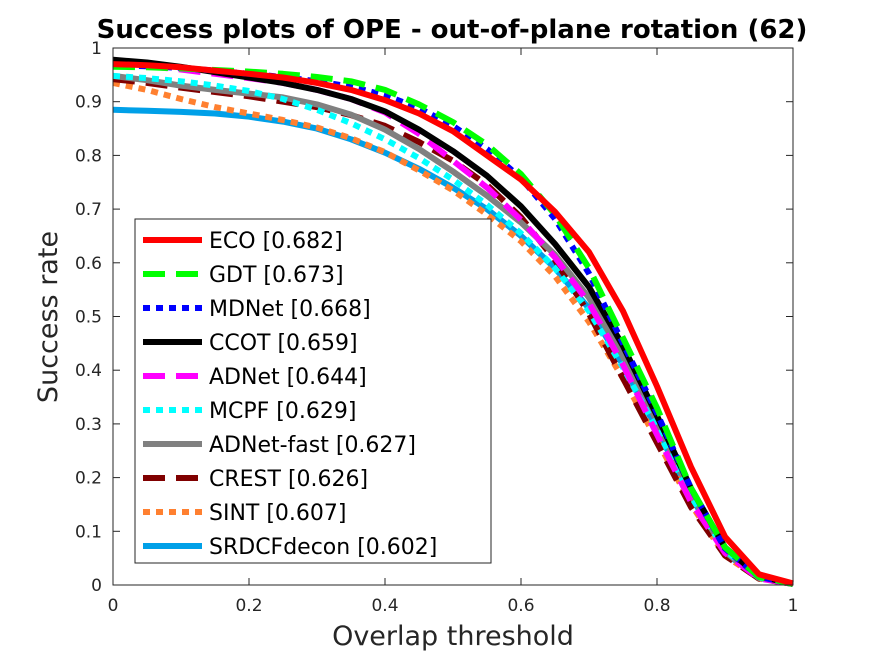 This screenshot has height=656, width=875. Describe the element at coordinates (384, 606) in the screenshot. I see `x-tick-label: 0.4` at that location.